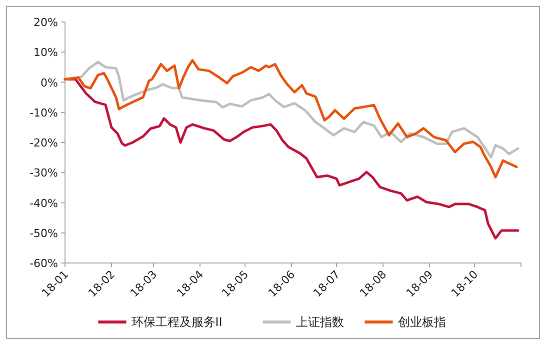 The height and width of the screenshot is (346, 547). Describe the element at coordinates (44, 173) in the screenshot. I see `y-tick-label: -30%` at that location.